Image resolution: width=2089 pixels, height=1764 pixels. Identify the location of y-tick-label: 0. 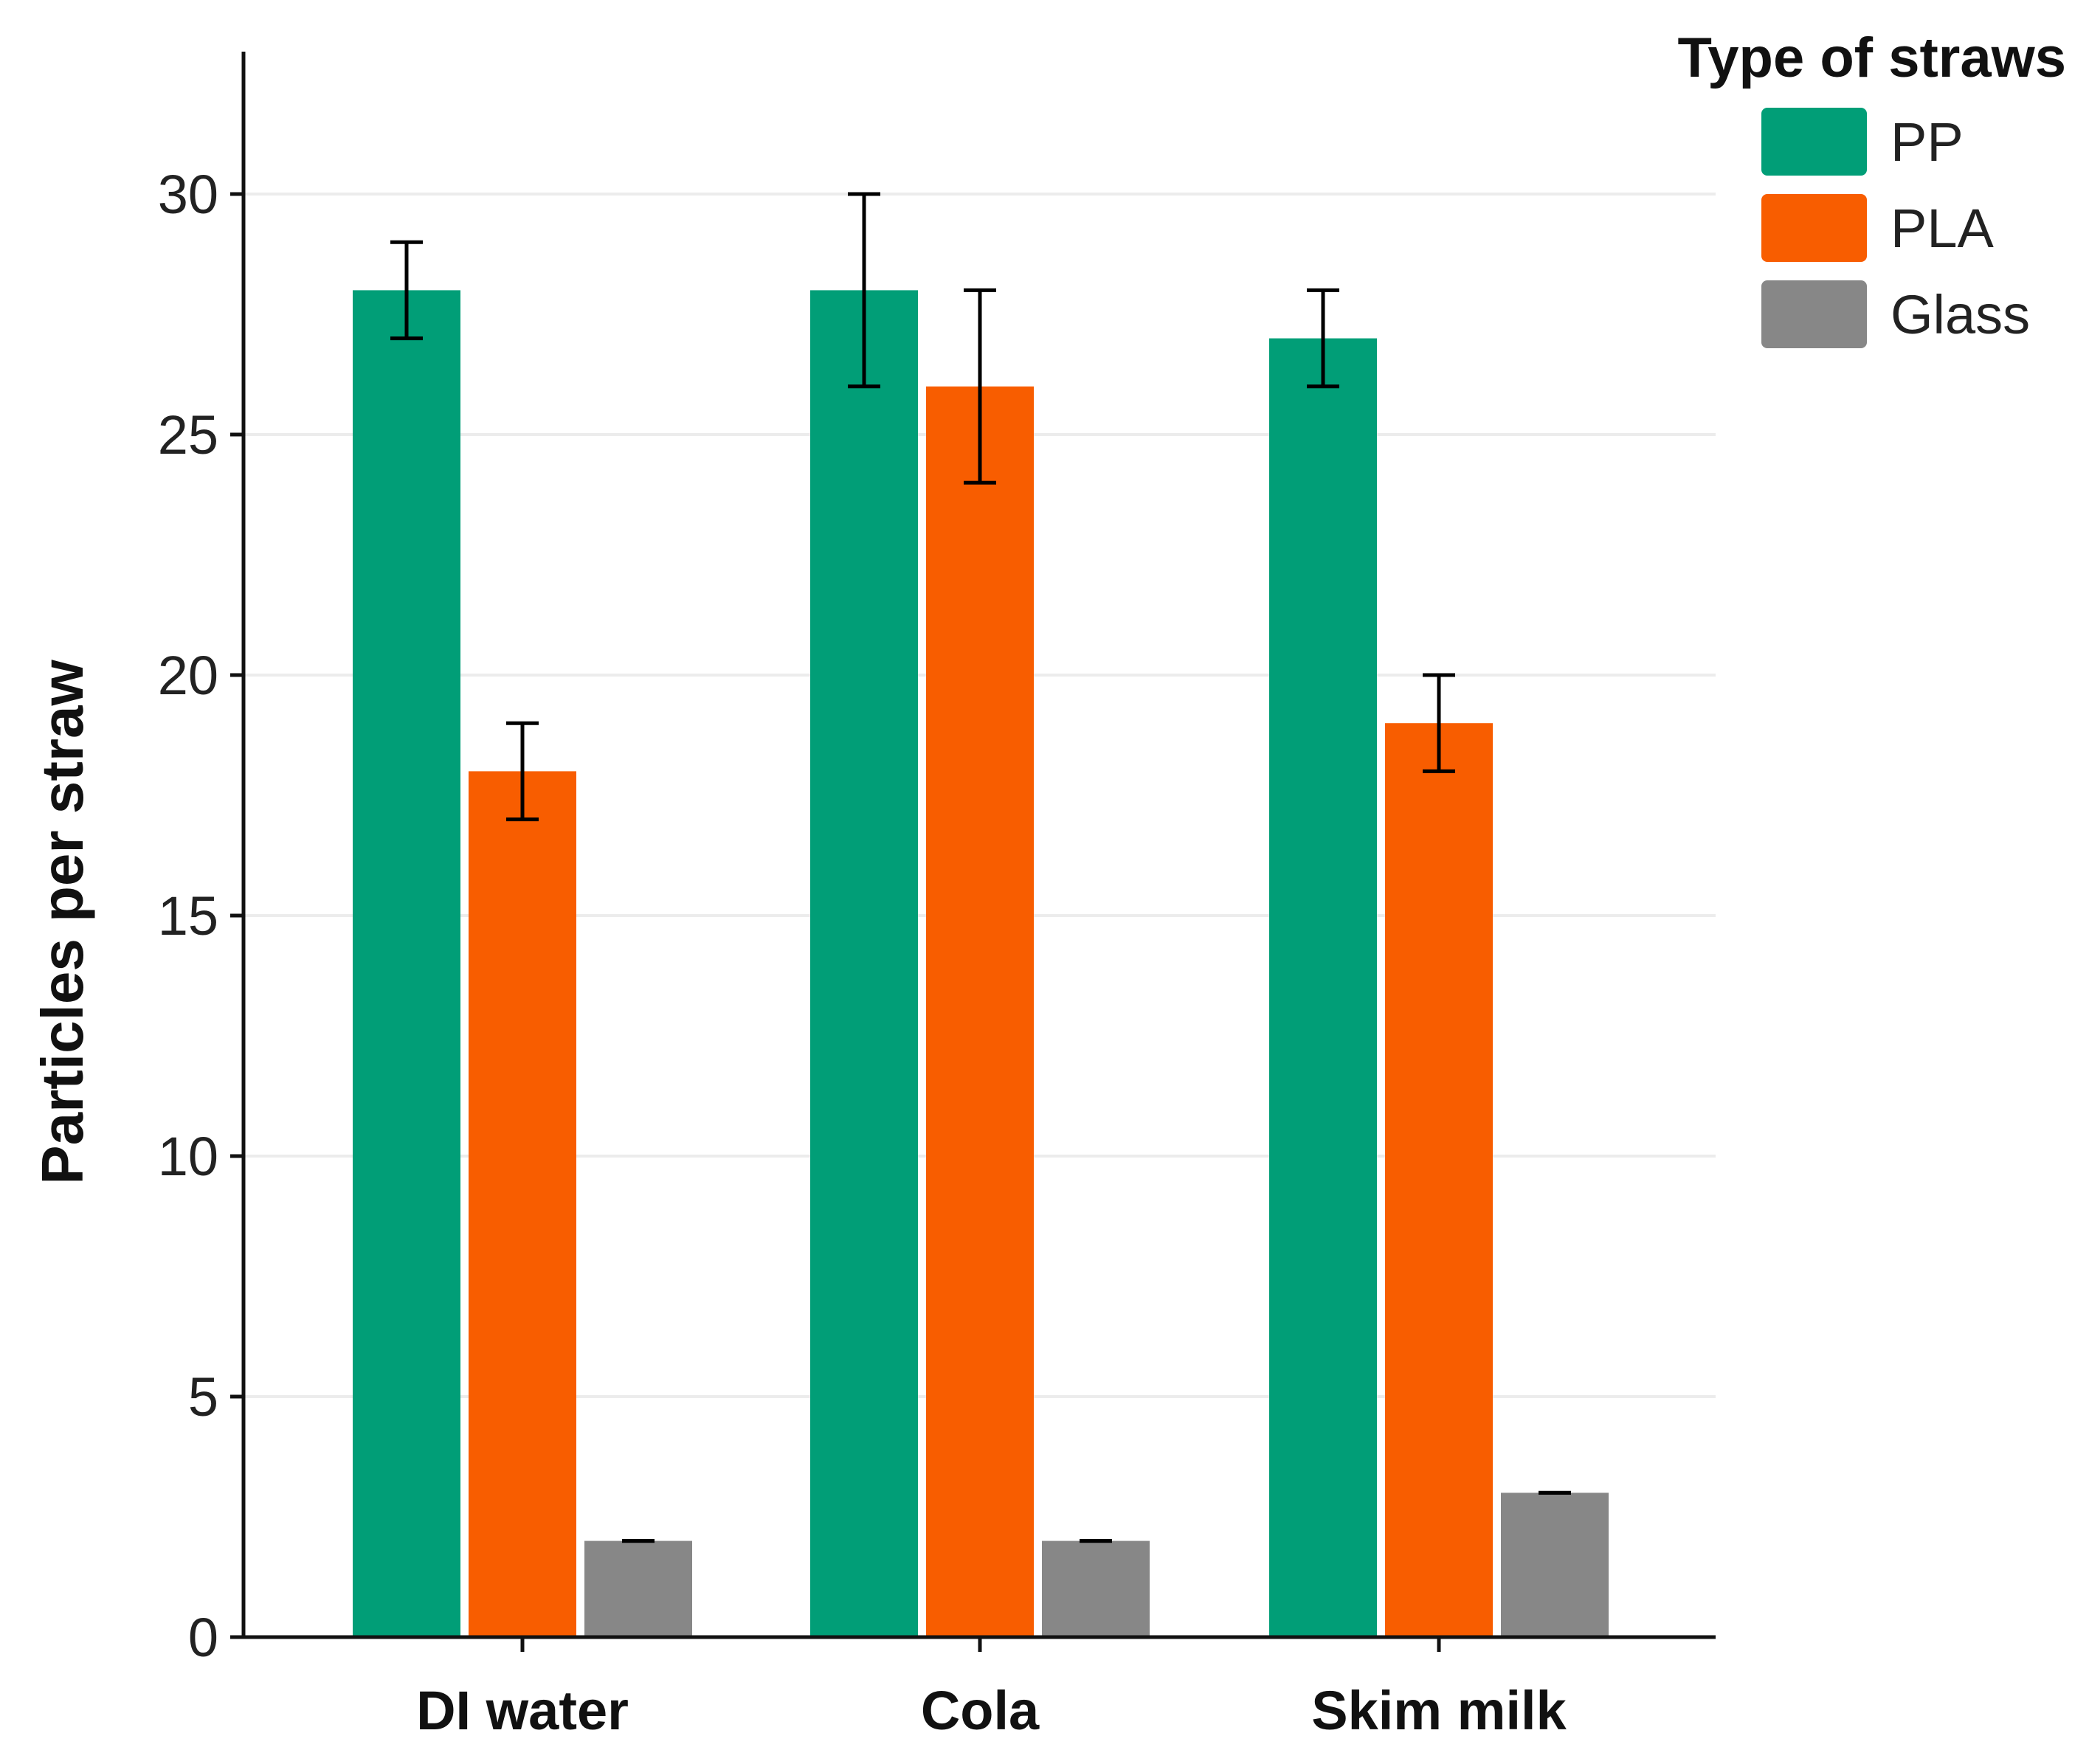
(203, 1637).